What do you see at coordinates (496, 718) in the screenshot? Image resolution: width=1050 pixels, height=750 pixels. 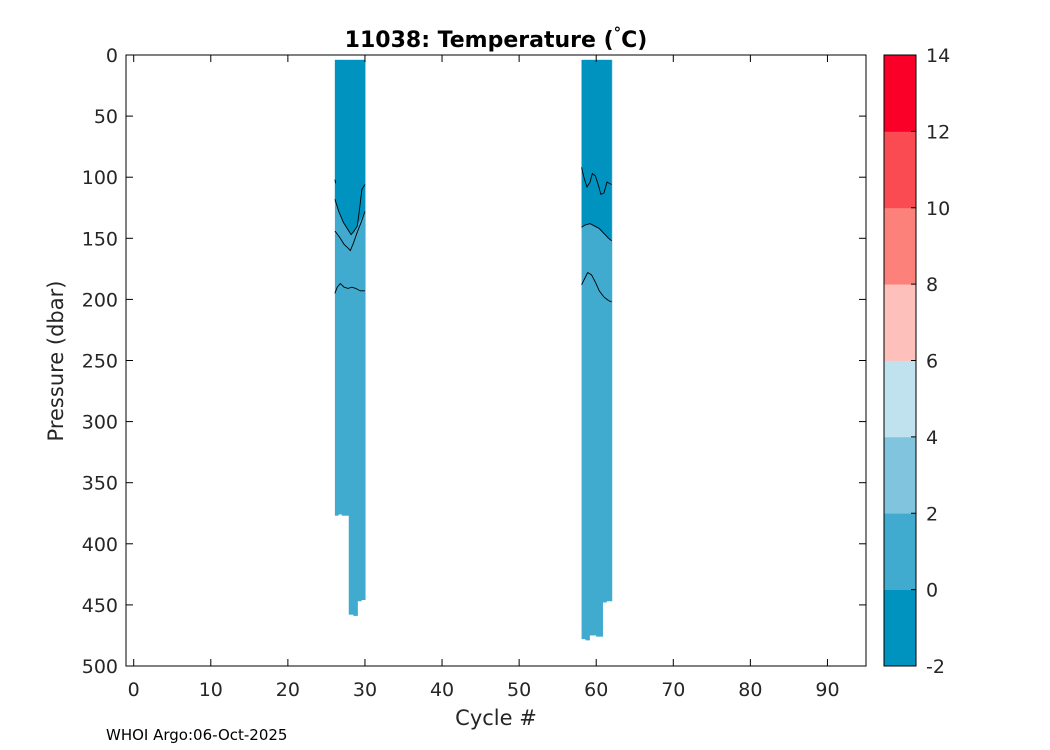 I see `x-axis-label: Cycle #` at bounding box center [496, 718].